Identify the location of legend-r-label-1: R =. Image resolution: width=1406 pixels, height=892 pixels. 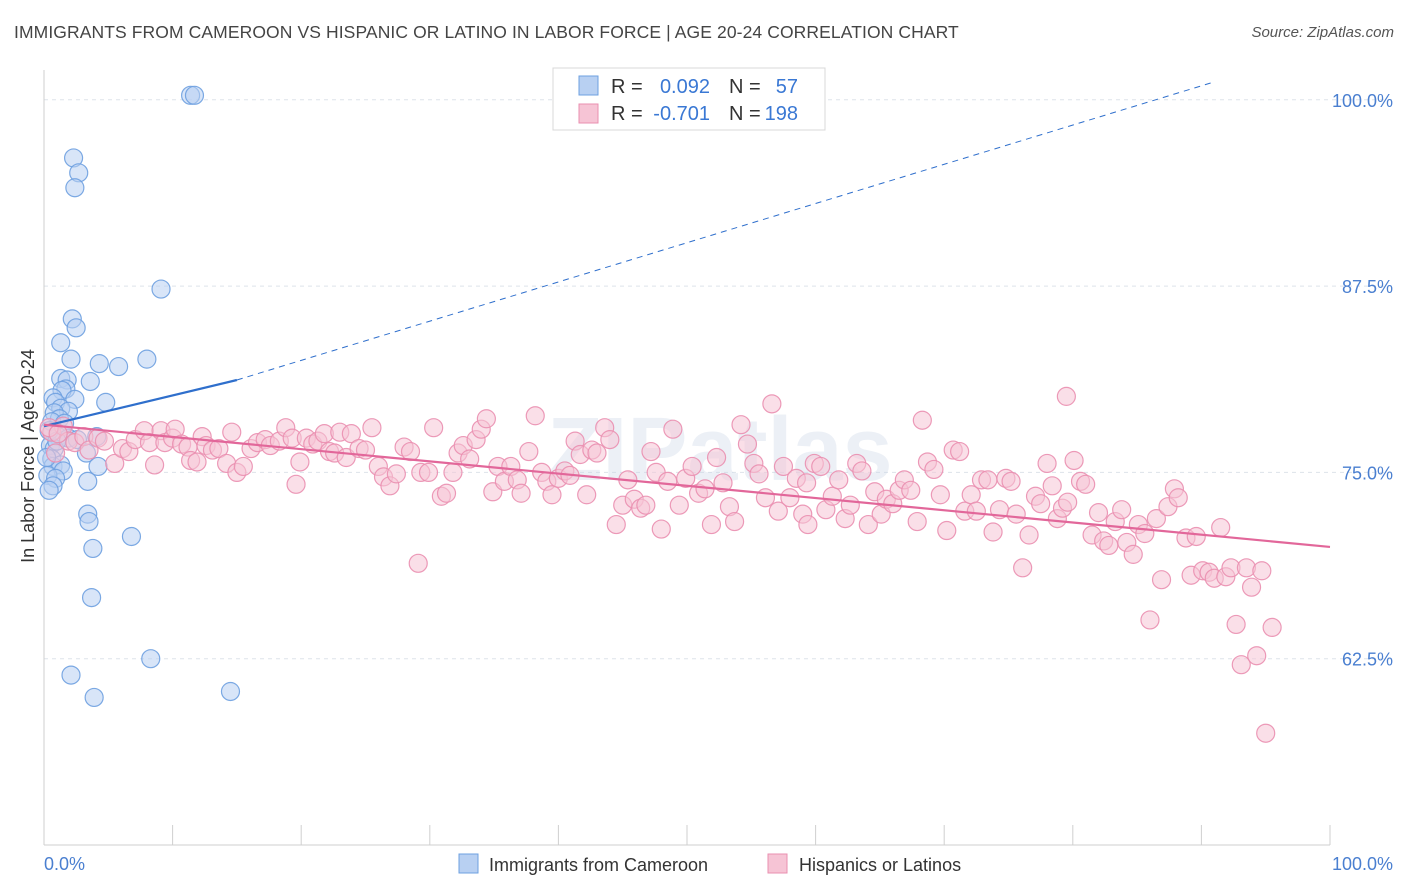
(627, 87).